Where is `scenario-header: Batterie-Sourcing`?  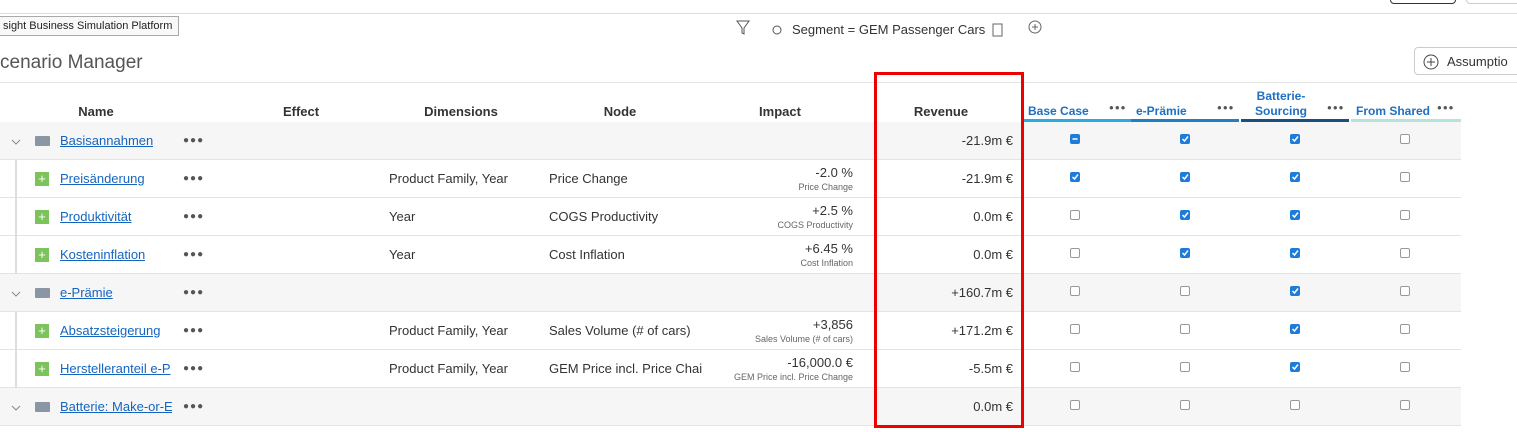 scenario-header: Batterie-Sourcing is located at coordinates (1280, 103).